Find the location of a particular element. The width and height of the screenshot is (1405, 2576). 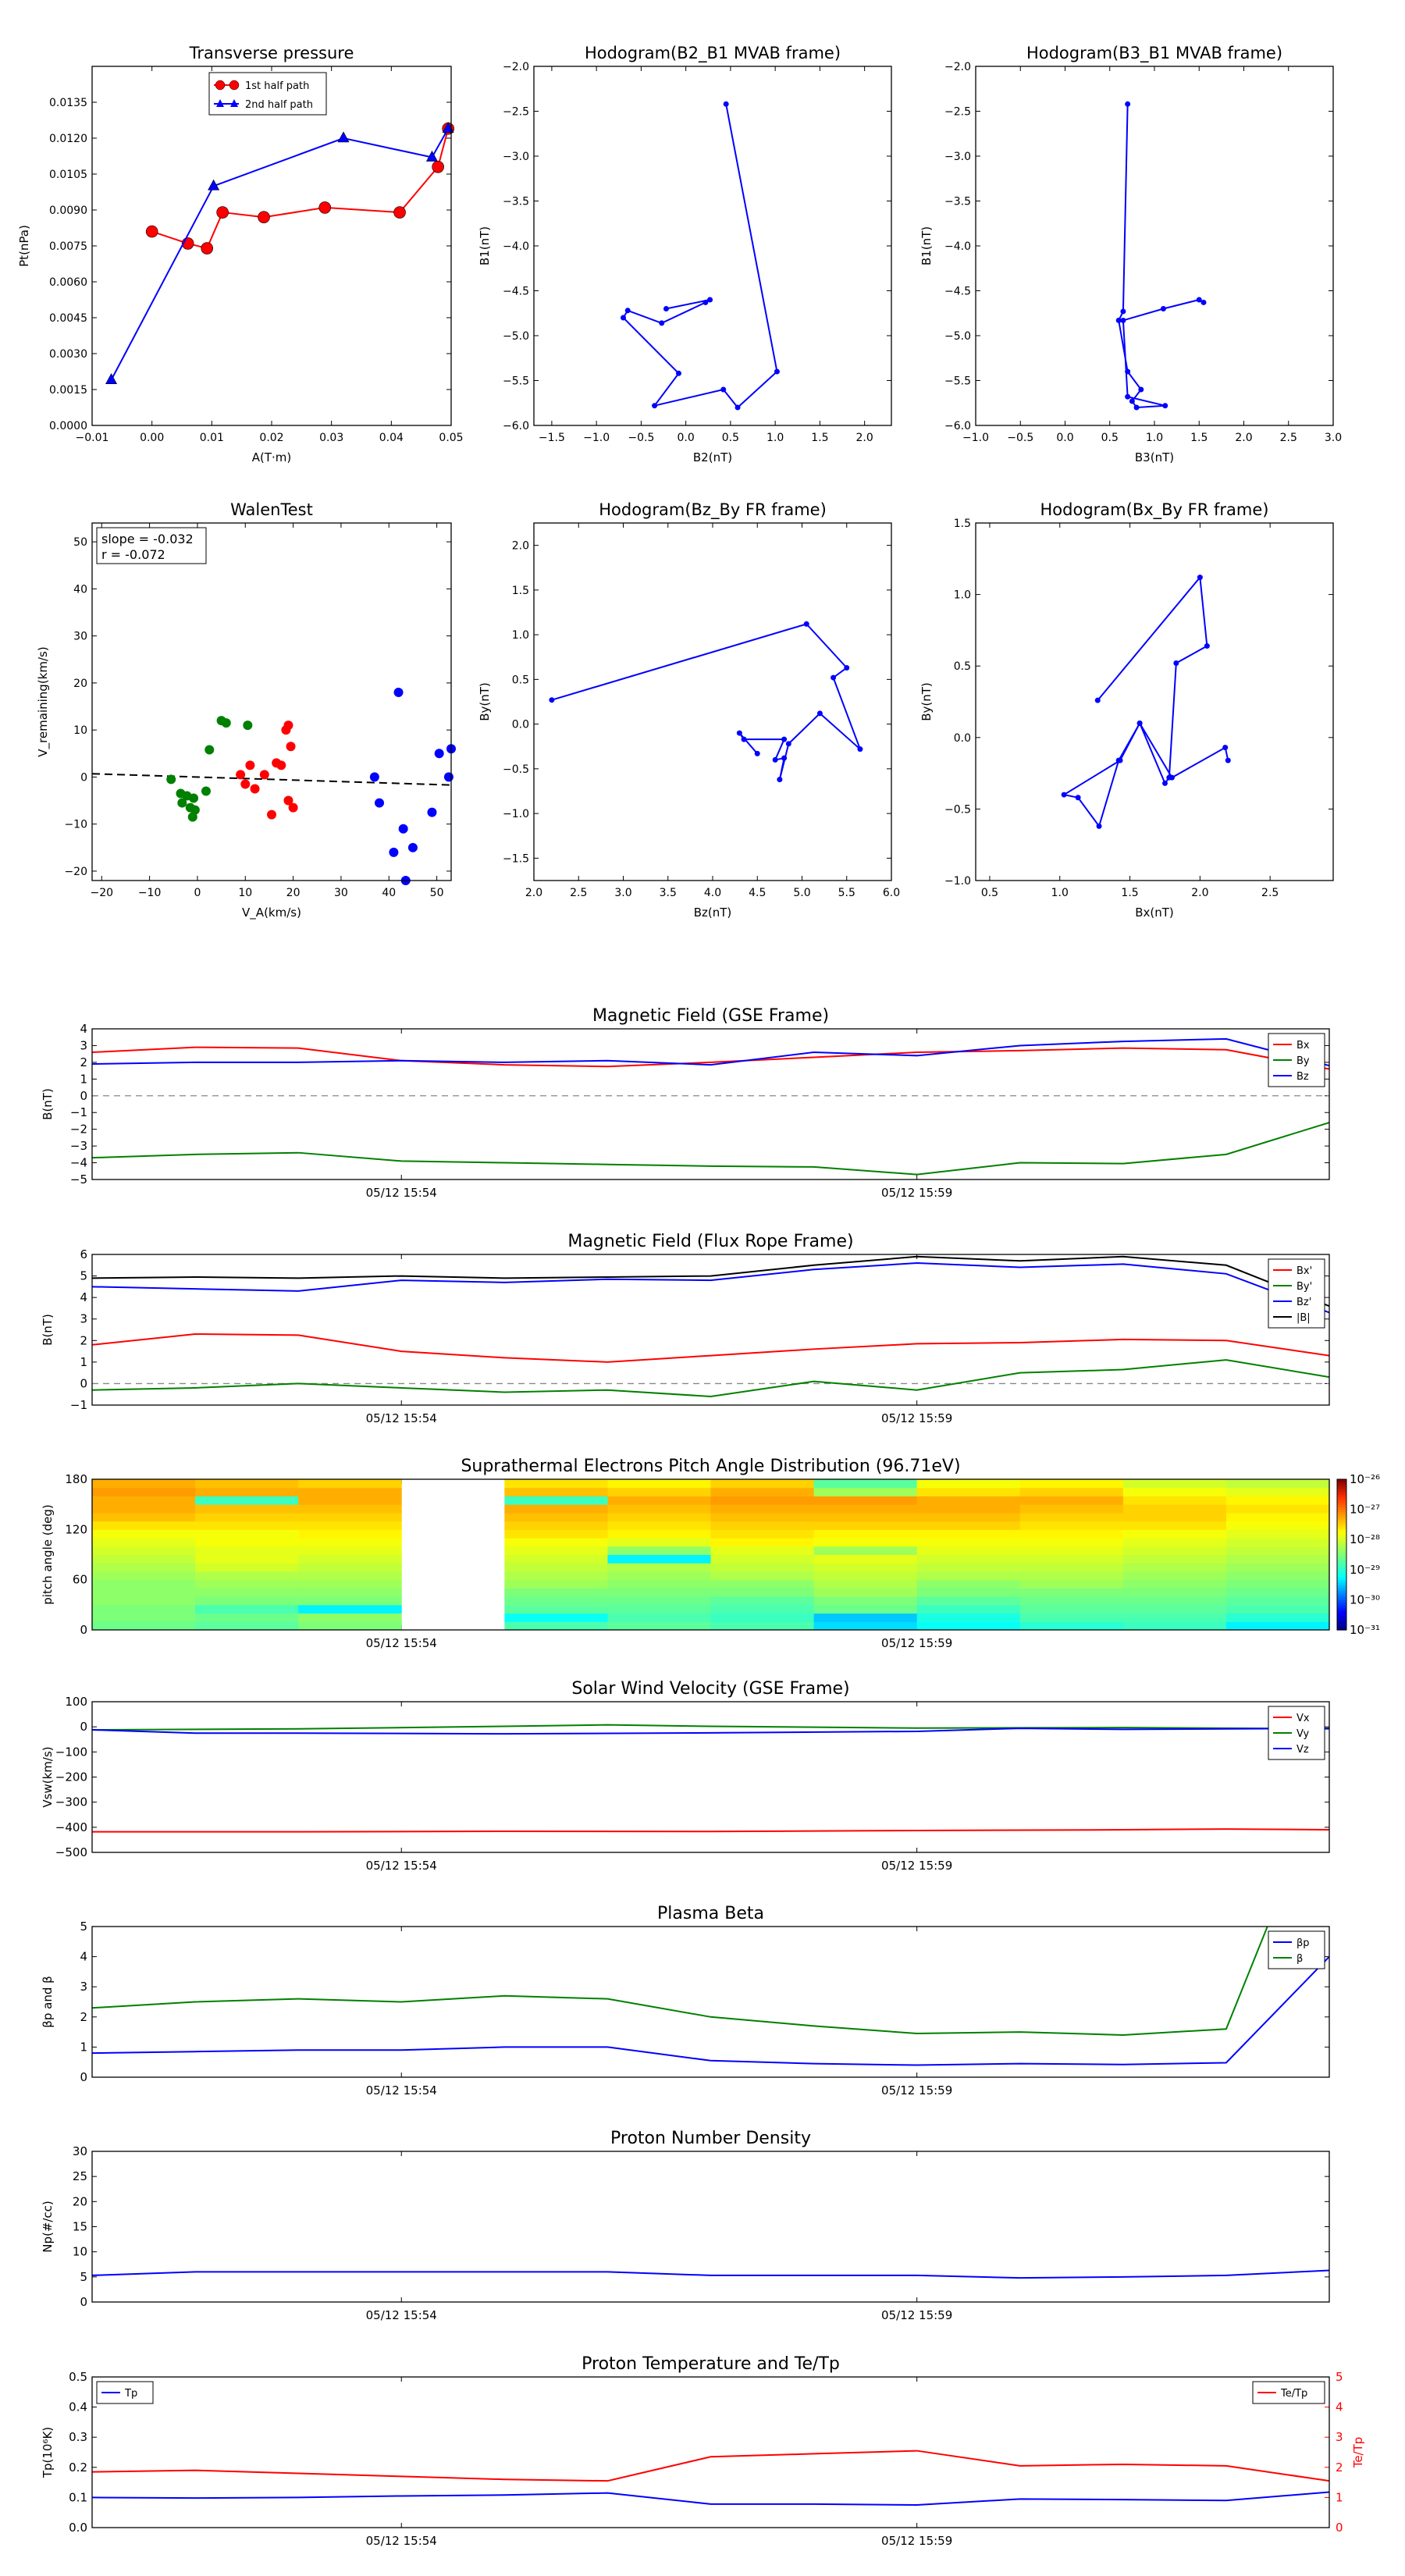

legend-label: Vx is located at coordinates (1303, 1718).